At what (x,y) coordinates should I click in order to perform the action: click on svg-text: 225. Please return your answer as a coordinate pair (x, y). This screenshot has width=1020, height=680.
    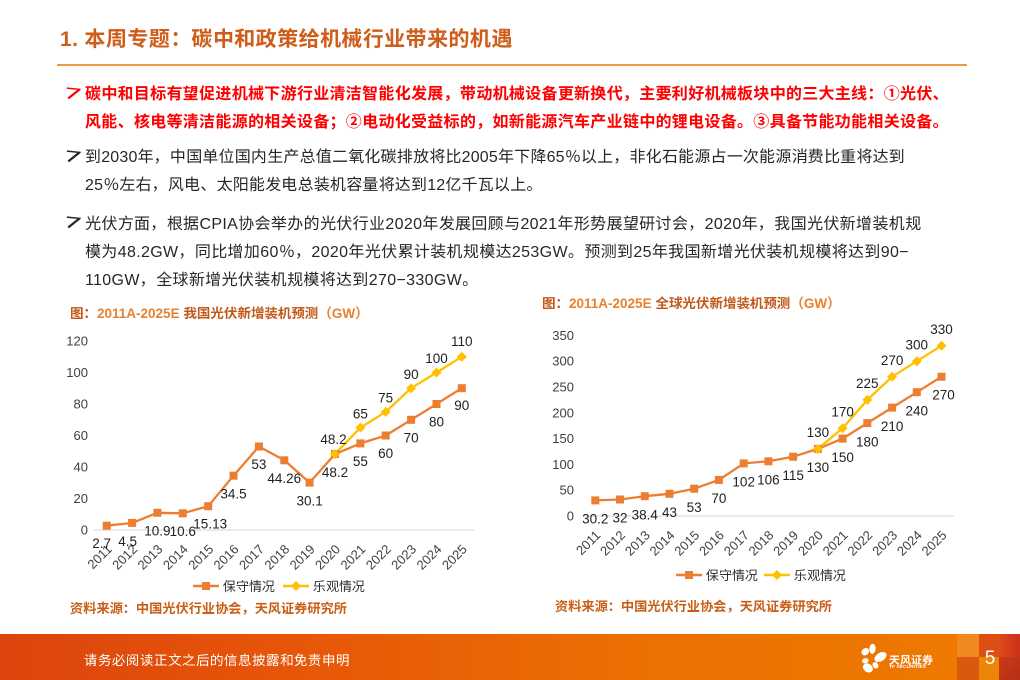
    Looking at the image, I should click on (867, 383).